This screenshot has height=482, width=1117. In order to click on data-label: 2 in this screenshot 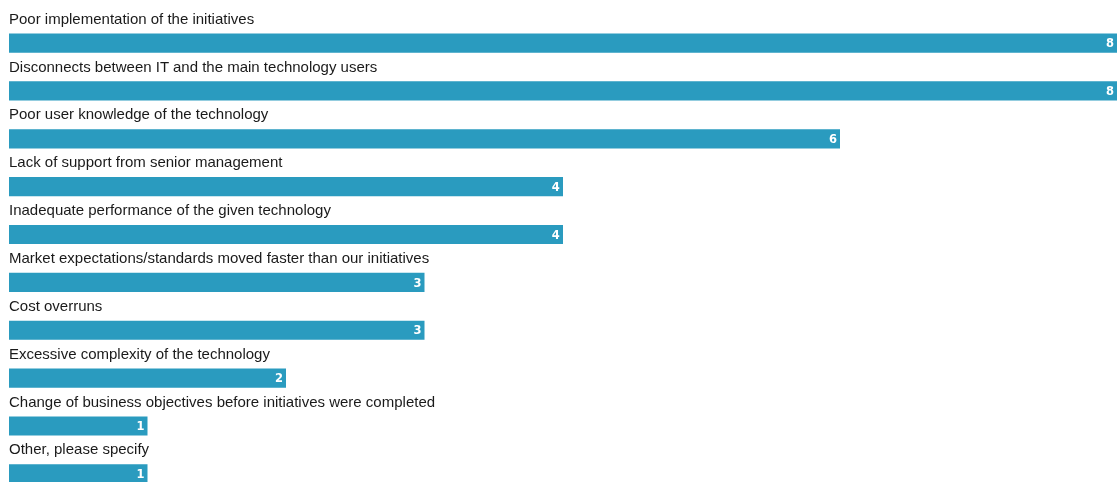, I will do `click(278, 378)`.